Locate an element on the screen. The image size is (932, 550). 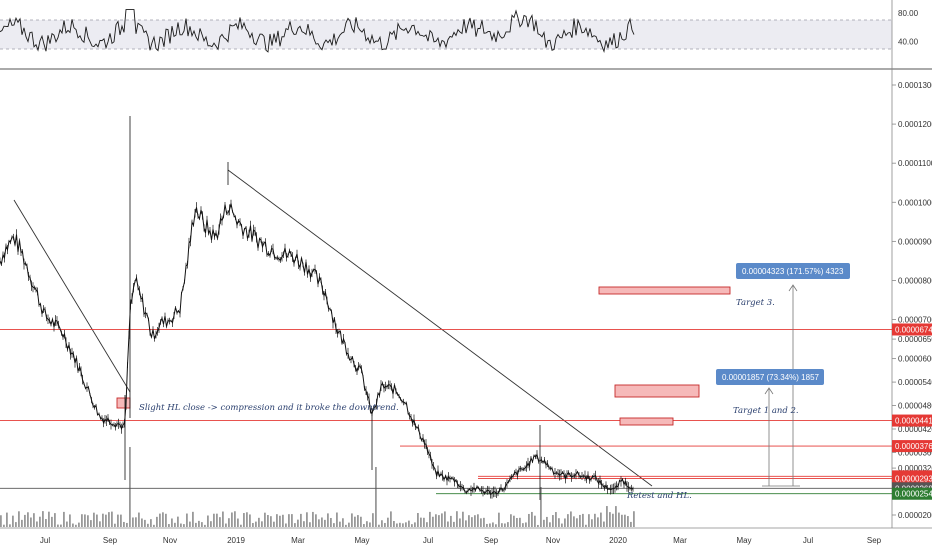
price-axis-label: 0.00002000 is located at coordinates (915, 515).